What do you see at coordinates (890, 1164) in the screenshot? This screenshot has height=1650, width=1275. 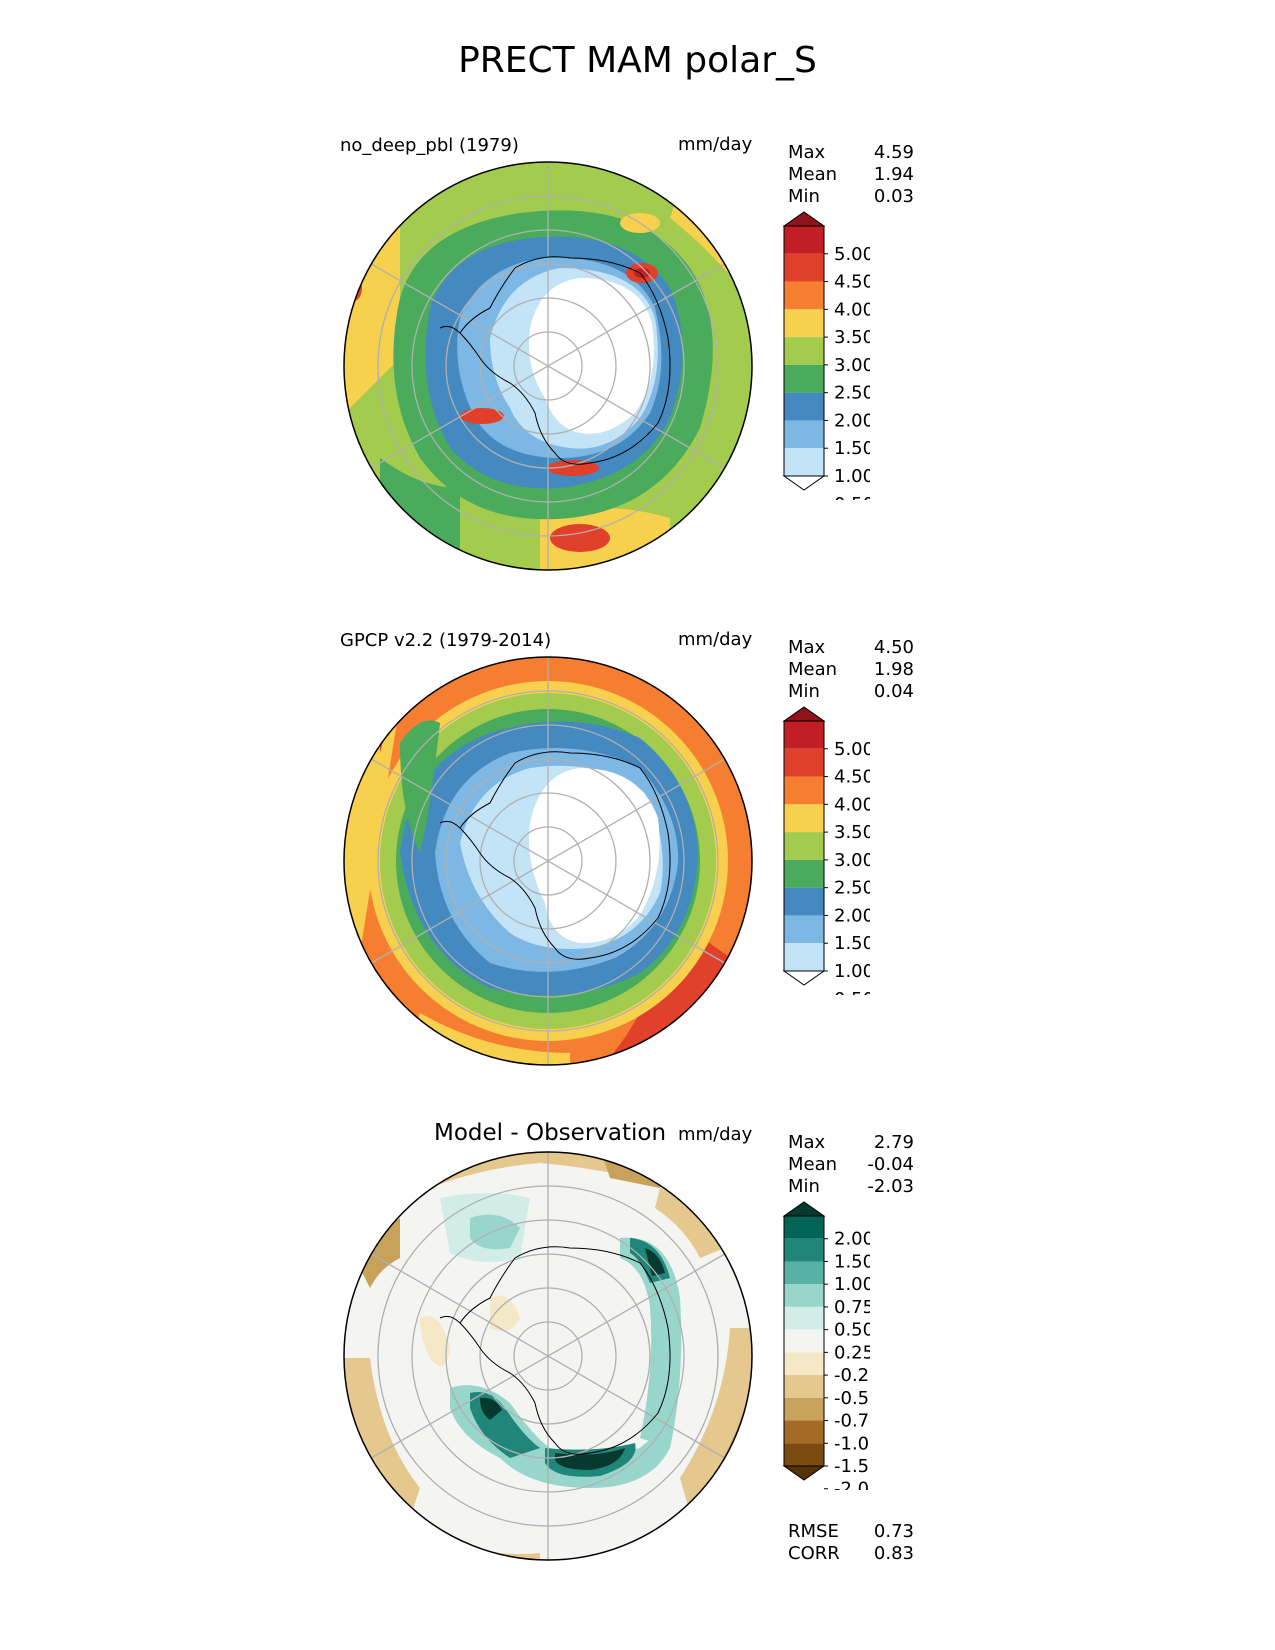 I see `stat-mean: -0.04` at bounding box center [890, 1164].